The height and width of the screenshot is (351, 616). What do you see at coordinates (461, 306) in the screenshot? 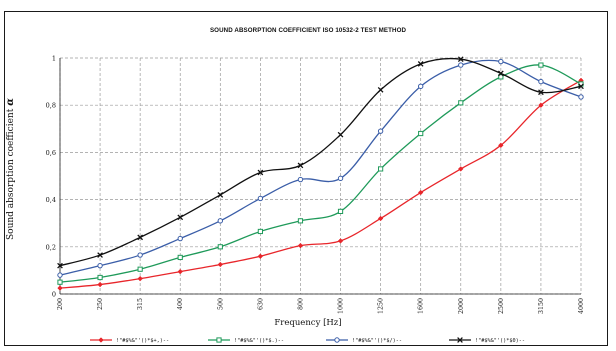
I see `x-tick-label: 2000` at bounding box center [461, 306].